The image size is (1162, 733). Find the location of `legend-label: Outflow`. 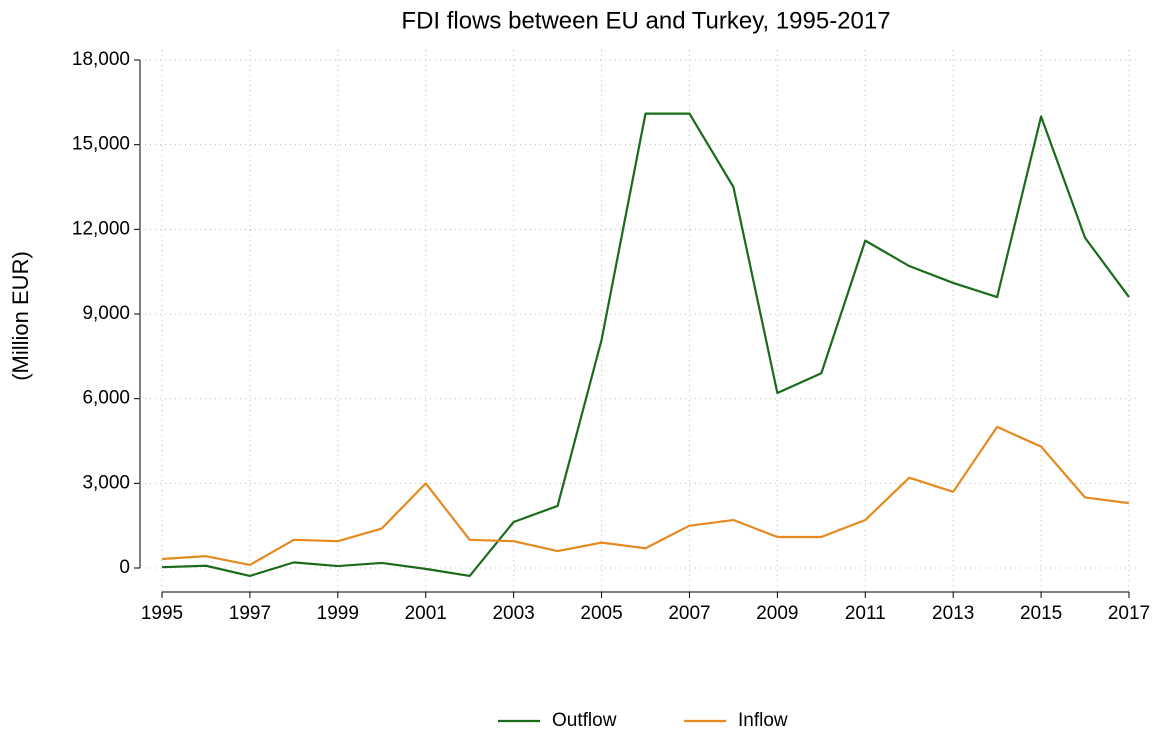

legend-label: Outflow is located at coordinates (584, 720).